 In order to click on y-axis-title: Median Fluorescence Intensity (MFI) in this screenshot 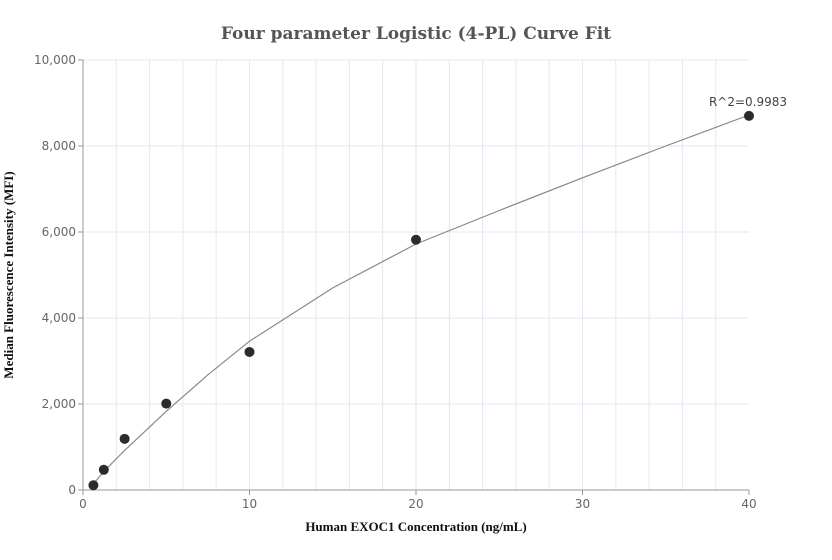, I will do `click(8, 274)`.